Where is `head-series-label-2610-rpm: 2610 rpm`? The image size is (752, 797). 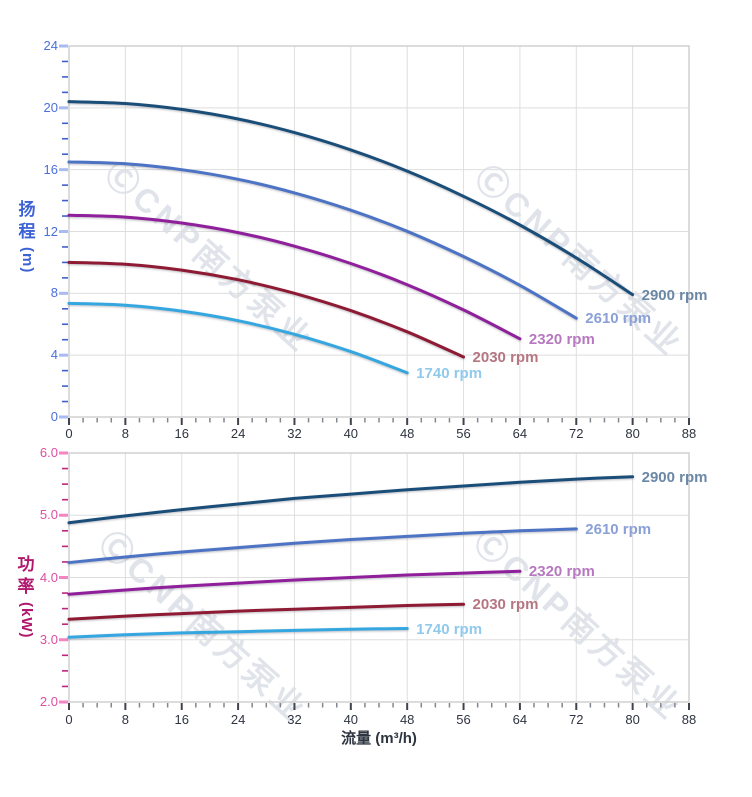
head-series-label-2610-rpm: 2610 rpm is located at coordinates (618, 319).